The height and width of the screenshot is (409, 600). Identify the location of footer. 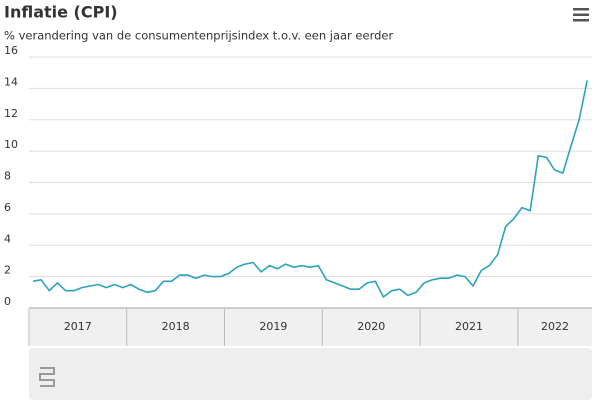
(310, 374).